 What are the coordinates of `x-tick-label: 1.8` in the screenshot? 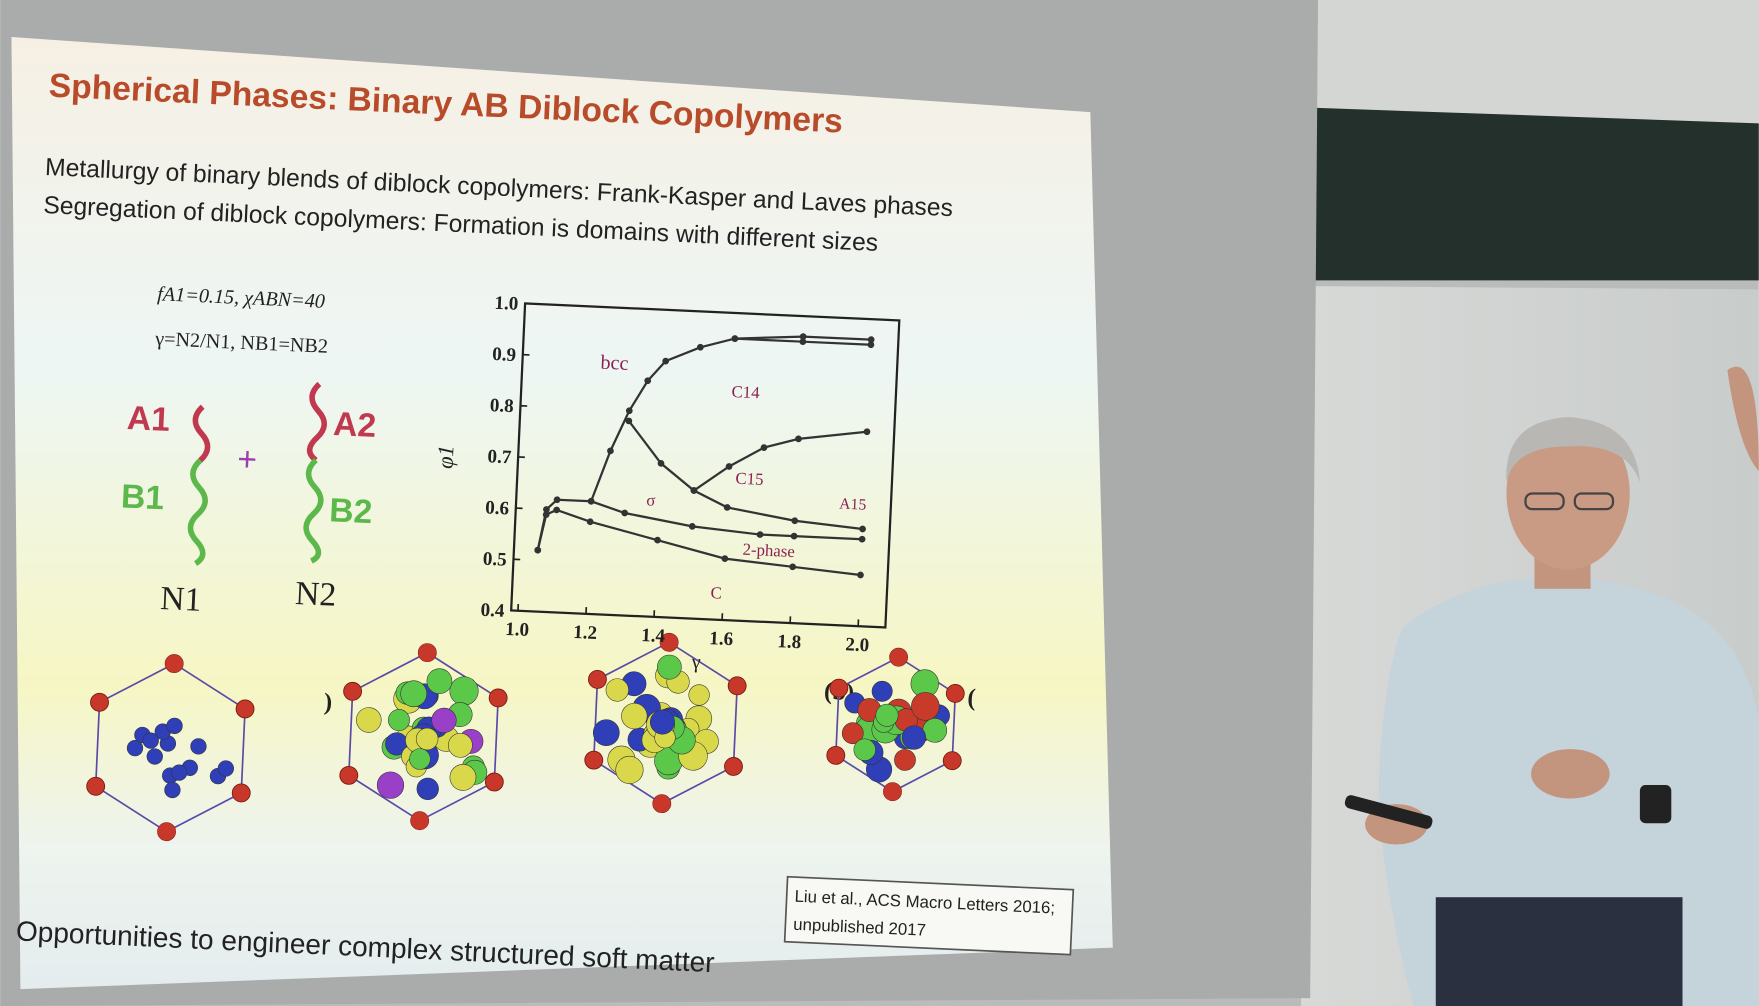 It's located at (789, 642).